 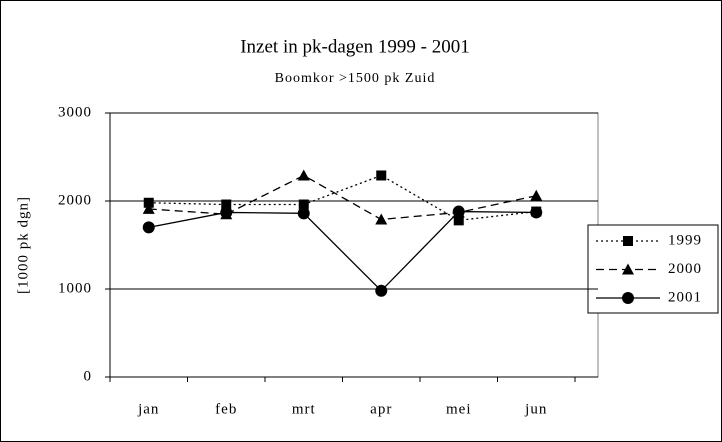 What do you see at coordinates (148, 409) in the screenshot?
I see `x-tick-label: jan` at bounding box center [148, 409].